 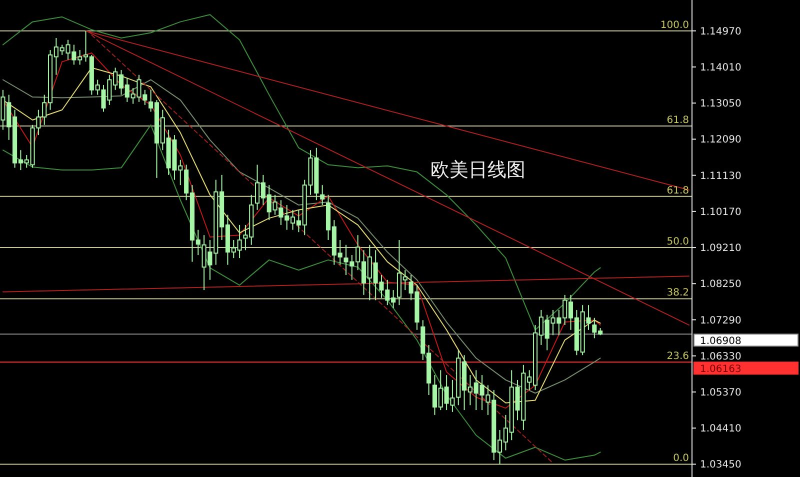 What do you see at coordinates (674, 25) in the screenshot?
I see `annotation: 100.0` at bounding box center [674, 25].